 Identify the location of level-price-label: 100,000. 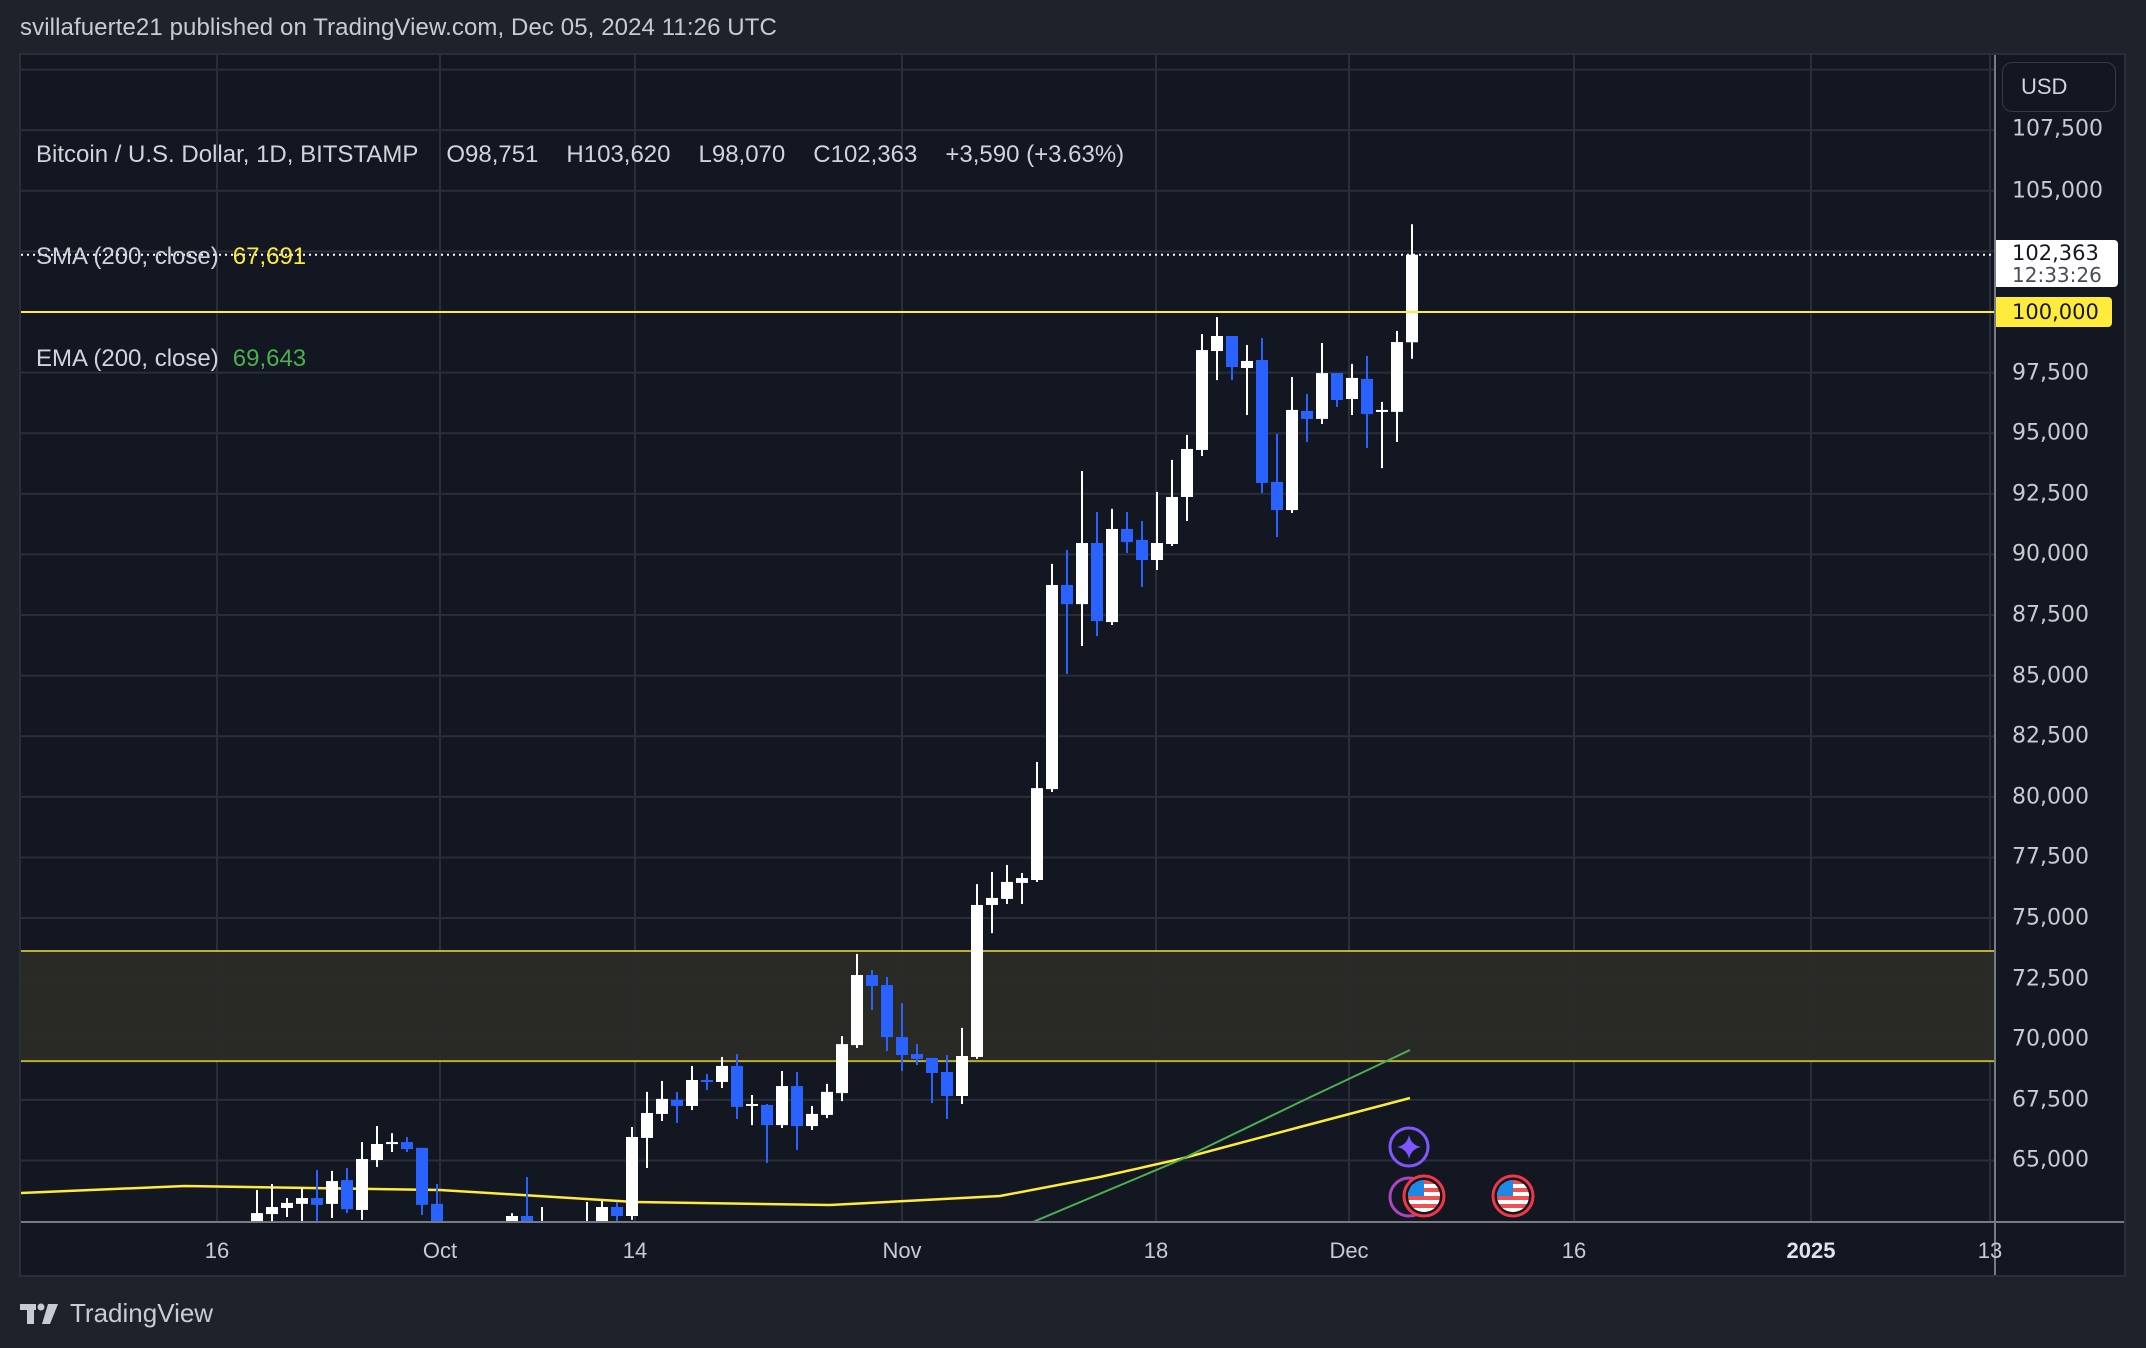
(2054, 312).